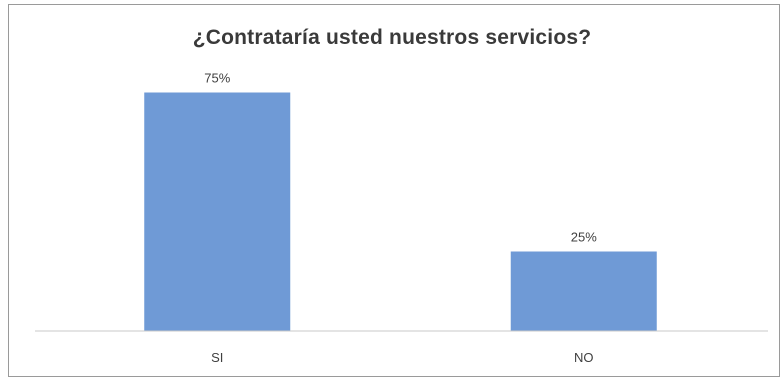 Image resolution: width=784 pixels, height=381 pixels. What do you see at coordinates (217, 357) in the screenshot?
I see `x-tick-label-si: SI` at bounding box center [217, 357].